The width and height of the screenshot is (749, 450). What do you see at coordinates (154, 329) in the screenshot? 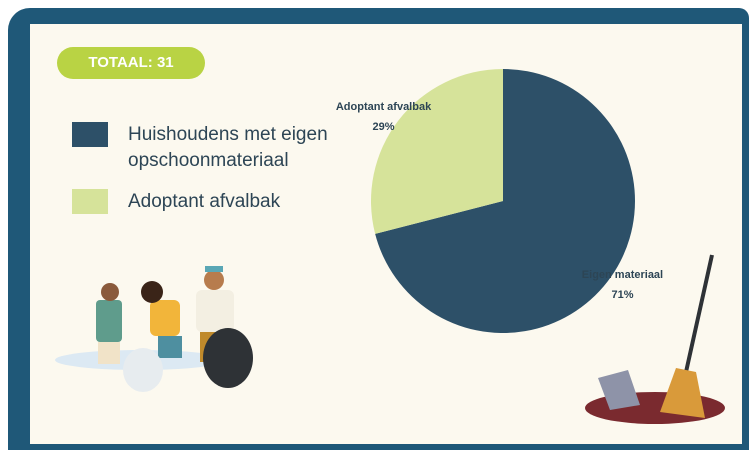
I see `cleaning-people` at bounding box center [154, 329].